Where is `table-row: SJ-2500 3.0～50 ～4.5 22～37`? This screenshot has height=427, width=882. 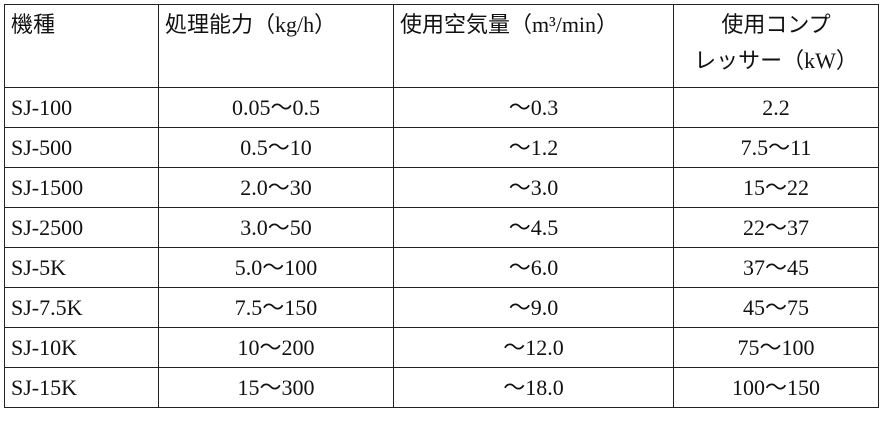 table-row: SJ-2500 3.0～50 ～4.5 22～37 is located at coordinates (441, 227).